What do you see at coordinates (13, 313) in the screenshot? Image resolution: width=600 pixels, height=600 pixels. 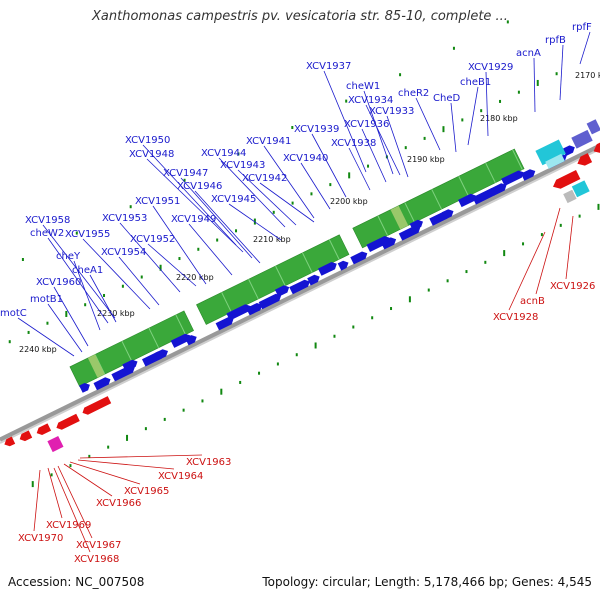 I see `forward-gene-label: motC` at bounding box center [13, 313].